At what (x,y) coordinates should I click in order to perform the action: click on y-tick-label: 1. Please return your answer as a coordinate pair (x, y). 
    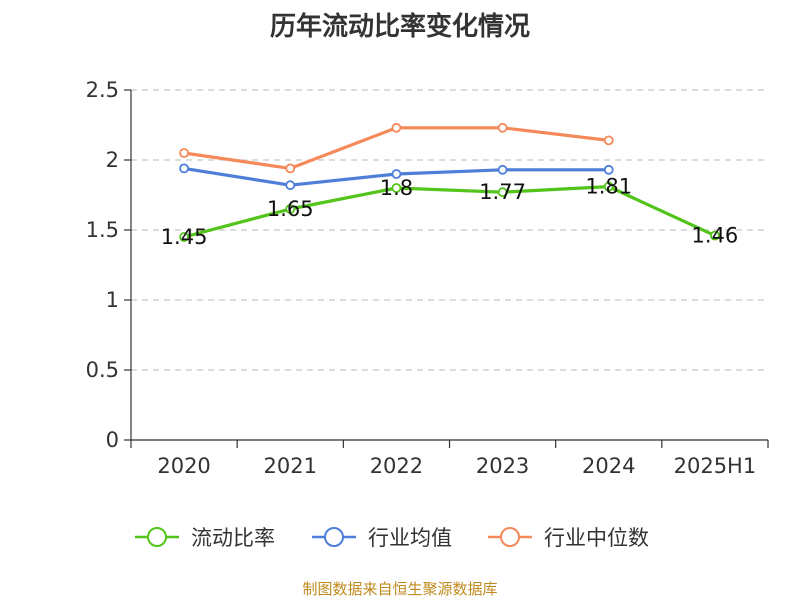
    Looking at the image, I should click on (112, 300).